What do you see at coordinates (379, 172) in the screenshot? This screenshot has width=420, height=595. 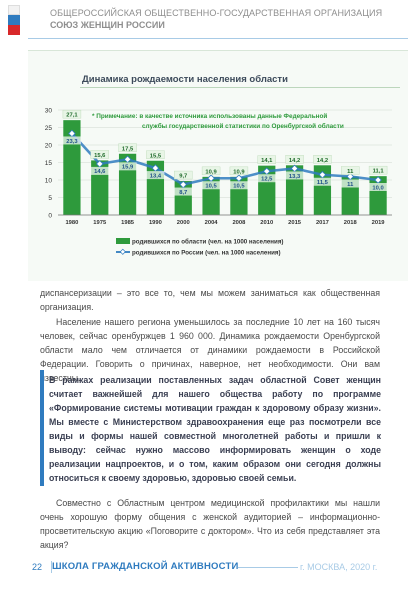 I see `bar-value-label: 11,1` at bounding box center [379, 172].